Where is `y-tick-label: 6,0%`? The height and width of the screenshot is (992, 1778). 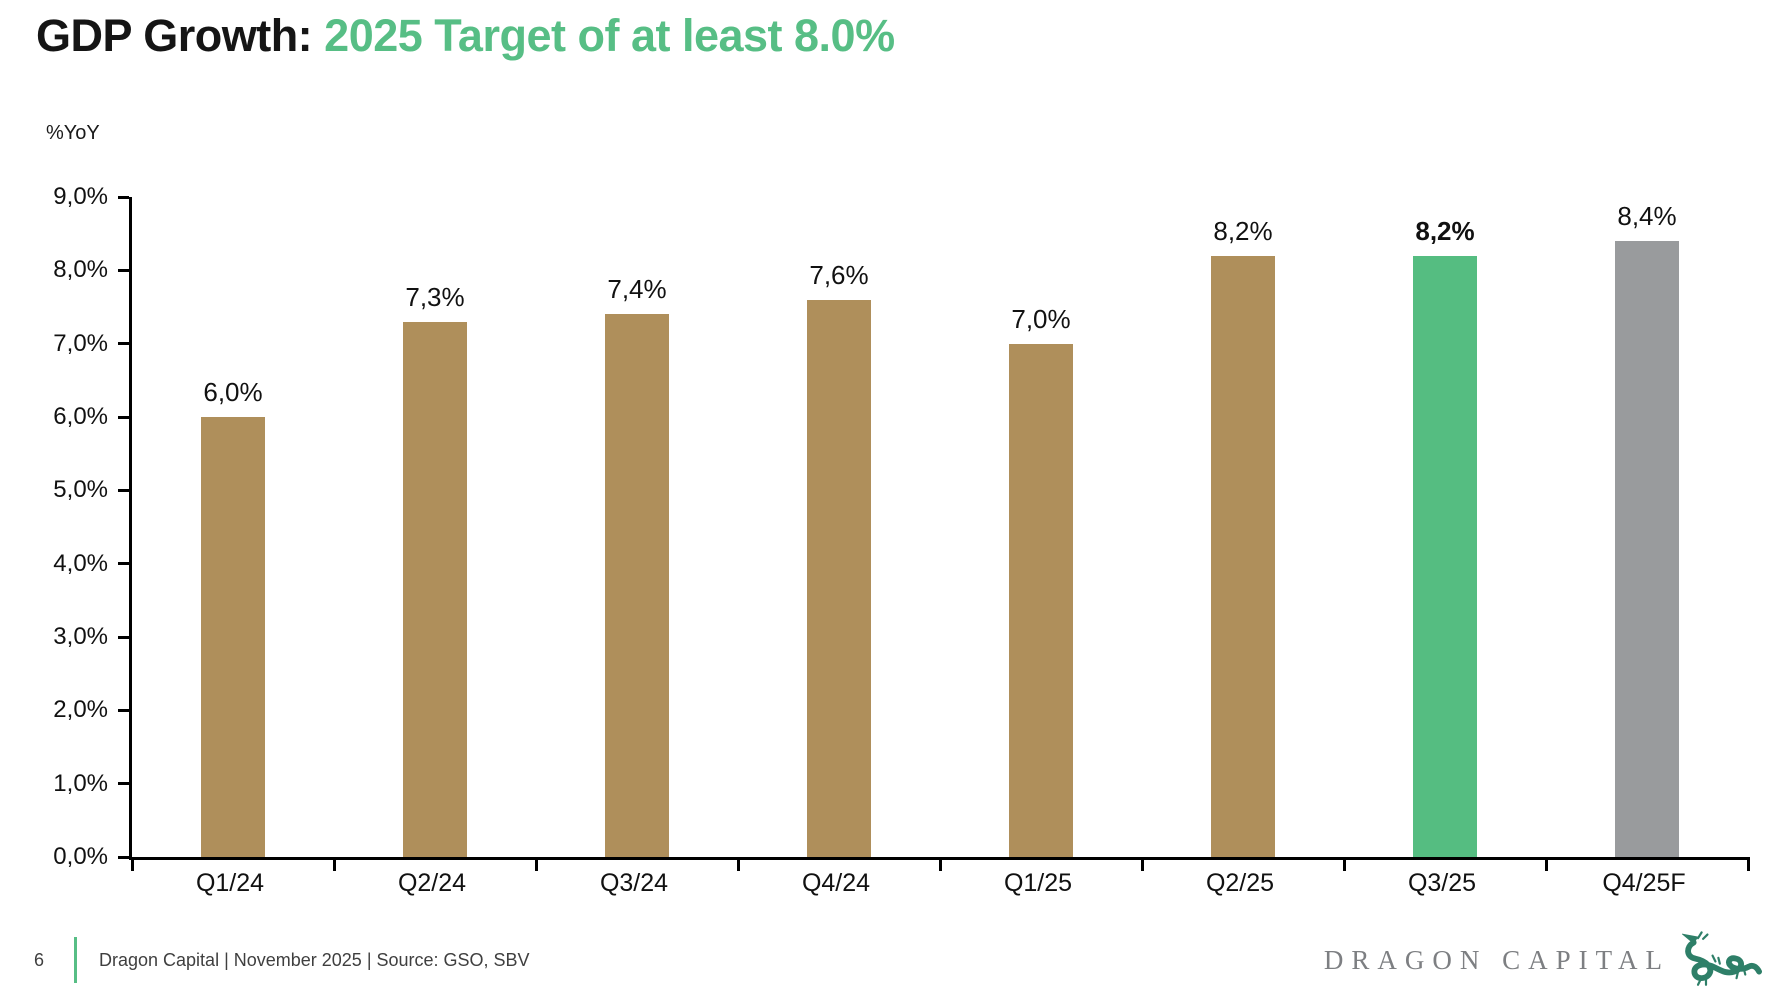
y-tick-label: 6,0% is located at coordinates (80, 416).